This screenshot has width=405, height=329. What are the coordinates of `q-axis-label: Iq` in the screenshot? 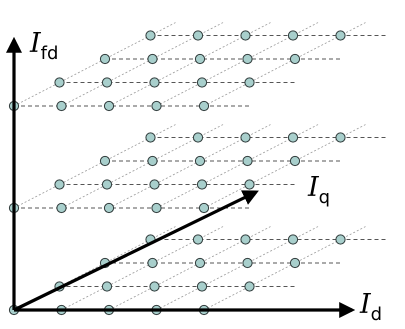 It's located at (318, 190).